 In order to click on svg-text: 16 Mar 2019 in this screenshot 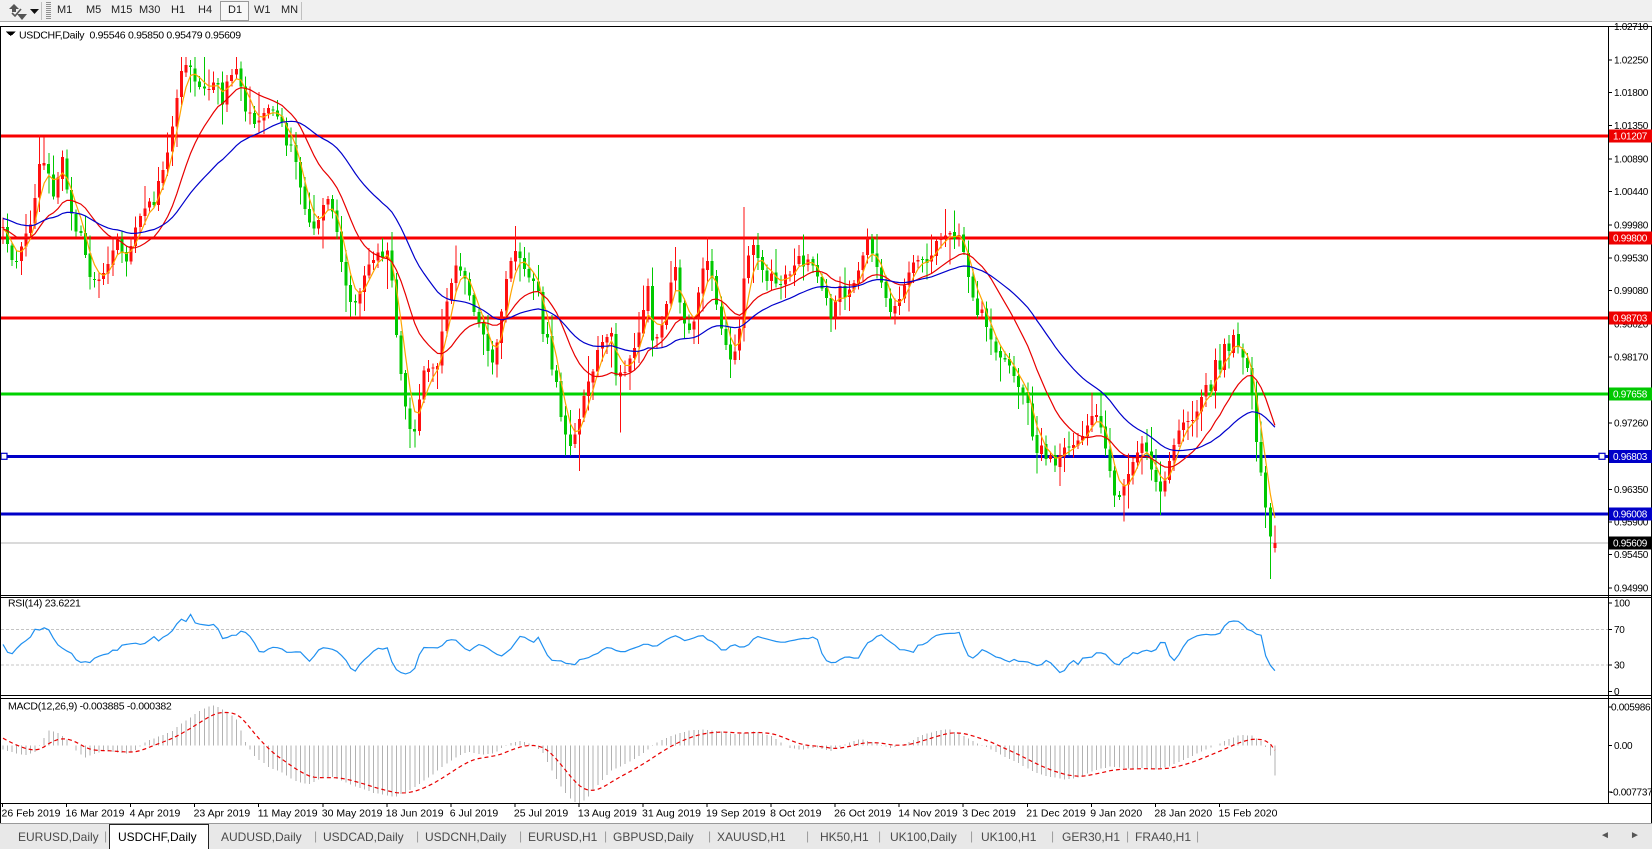, I will do `click(95, 814)`.